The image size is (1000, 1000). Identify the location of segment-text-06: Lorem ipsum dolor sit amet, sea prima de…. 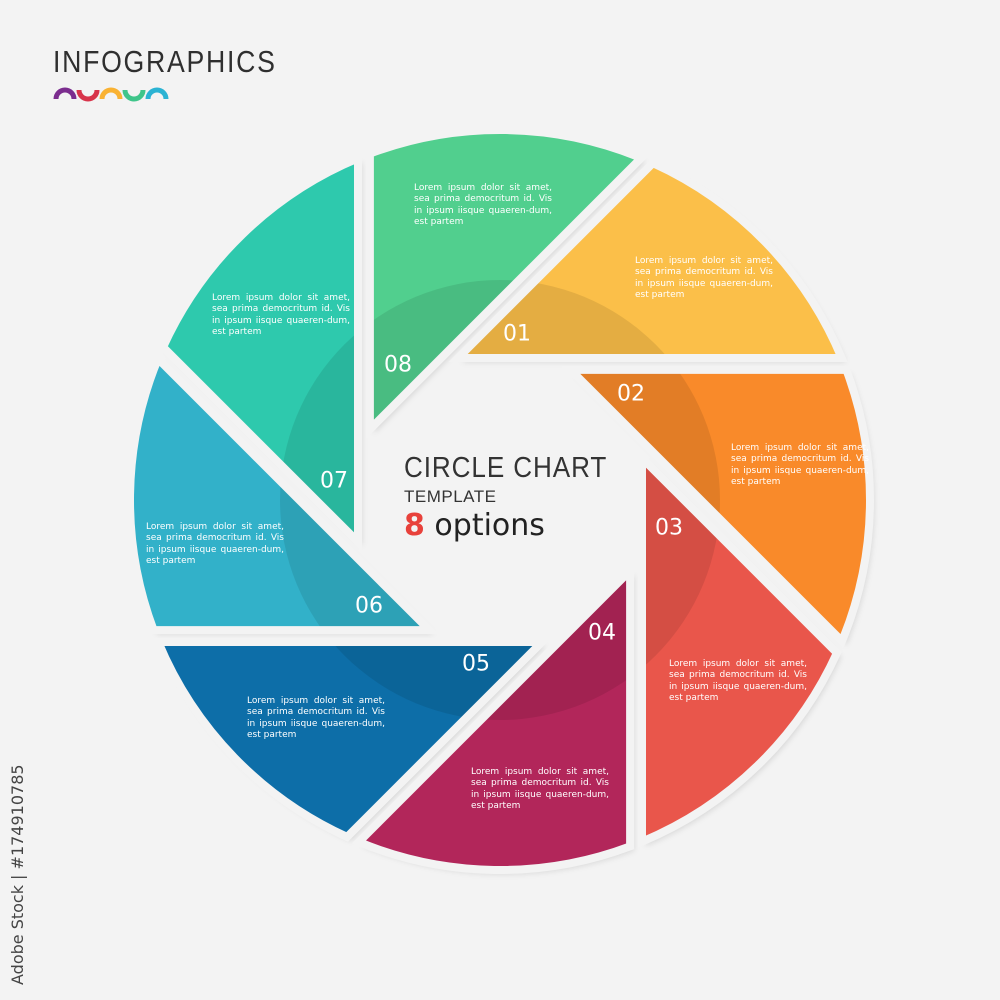
(215, 544).